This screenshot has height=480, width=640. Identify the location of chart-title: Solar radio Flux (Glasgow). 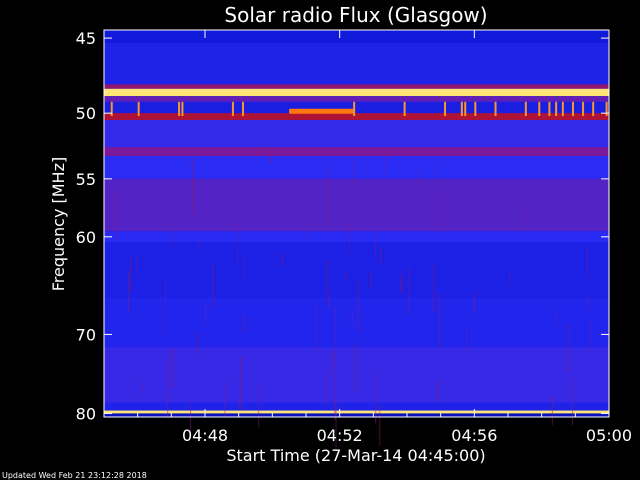
(355, 15).